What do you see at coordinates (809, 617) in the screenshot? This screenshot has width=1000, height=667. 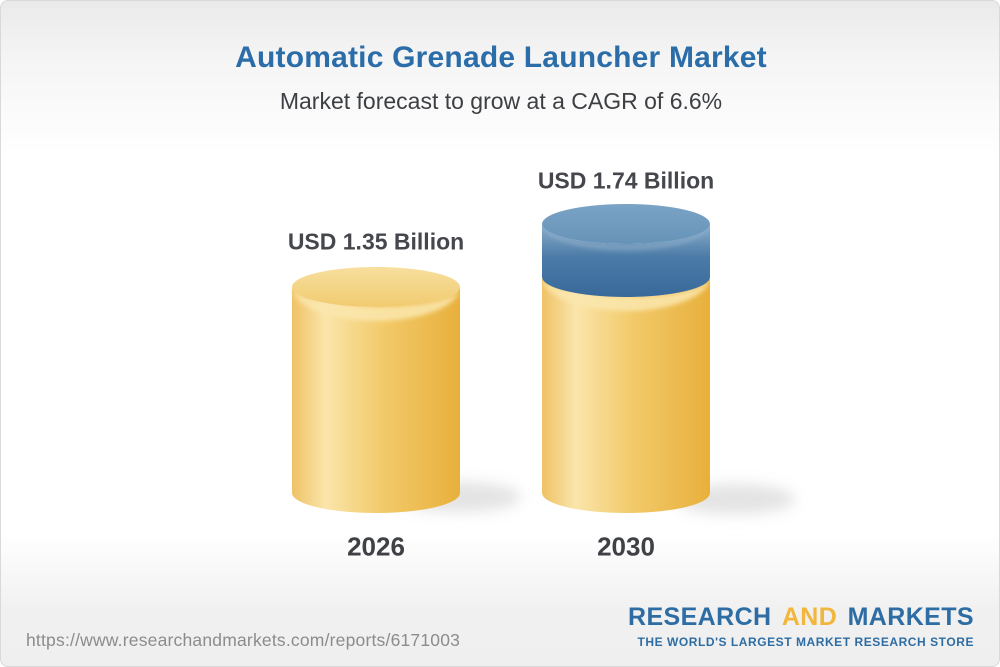 I see `logo-word-and: AND` at bounding box center [809, 617].